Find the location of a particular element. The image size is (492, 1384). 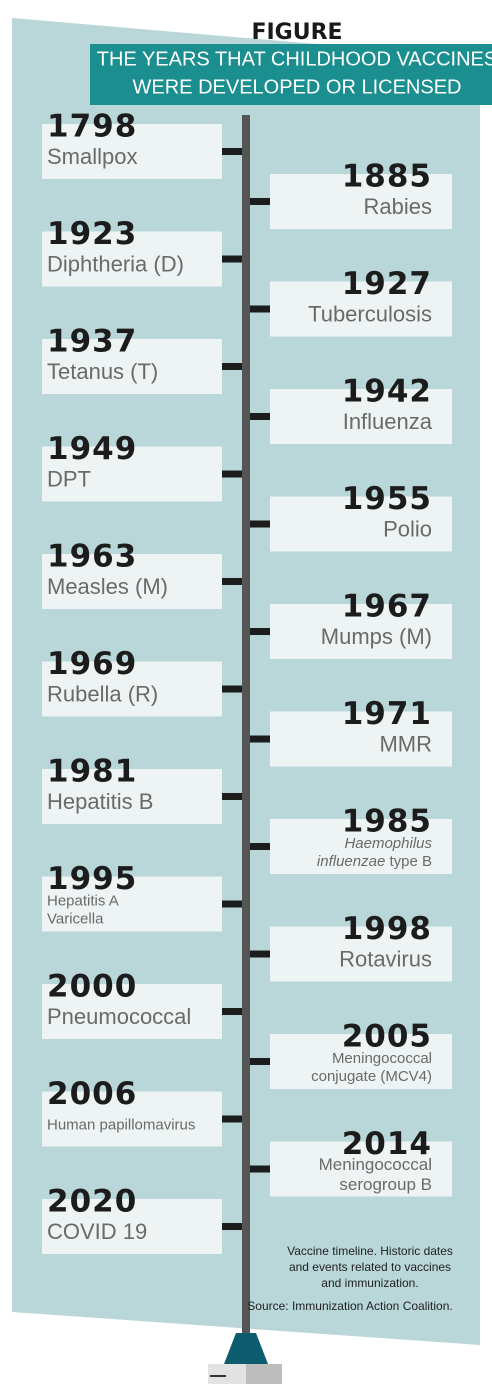

event-year: 2005 is located at coordinates (387, 1037).